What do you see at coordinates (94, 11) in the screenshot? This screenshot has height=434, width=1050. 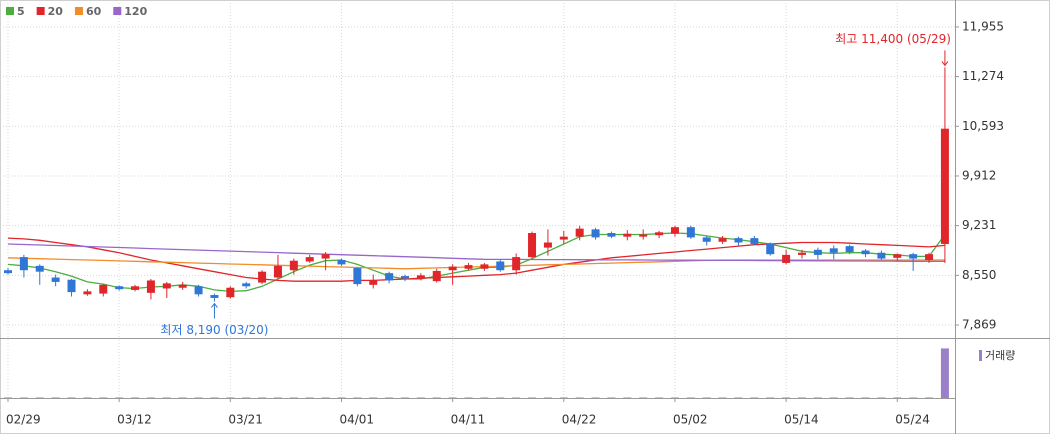 I see `legend-label: 60` at bounding box center [94, 11].